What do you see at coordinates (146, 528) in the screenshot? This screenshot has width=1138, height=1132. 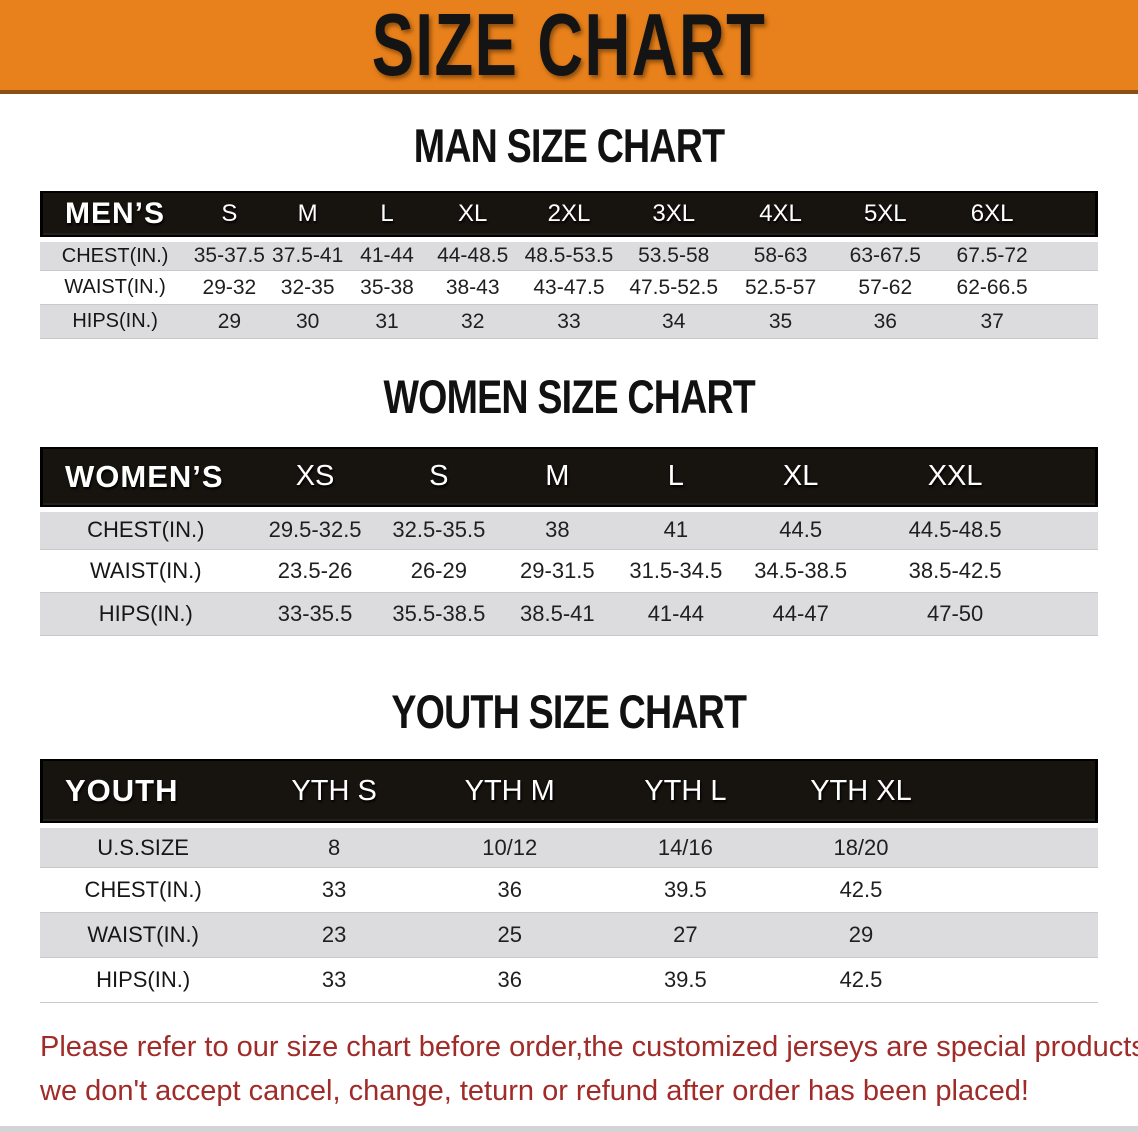 I see `row-label: CHEST(IN.)` at bounding box center [146, 528].